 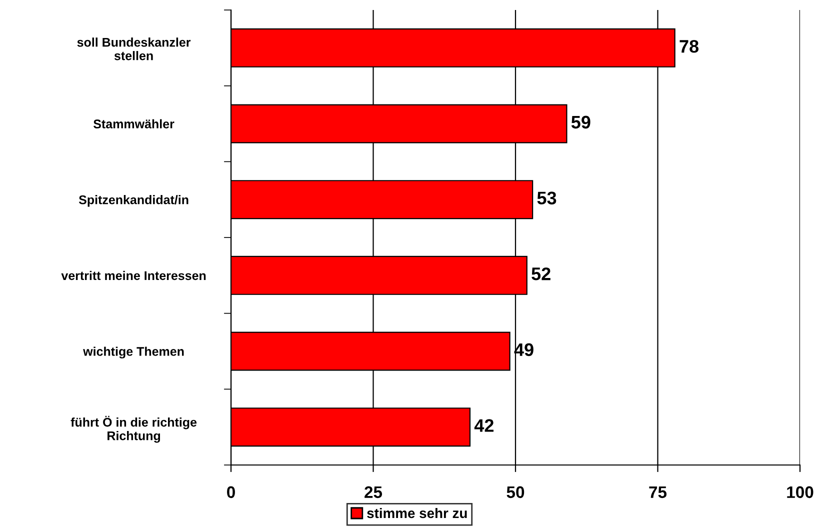 What do you see at coordinates (231, 492) in the screenshot?
I see `x-tick-label: 0` at bounding box center [231, 492].